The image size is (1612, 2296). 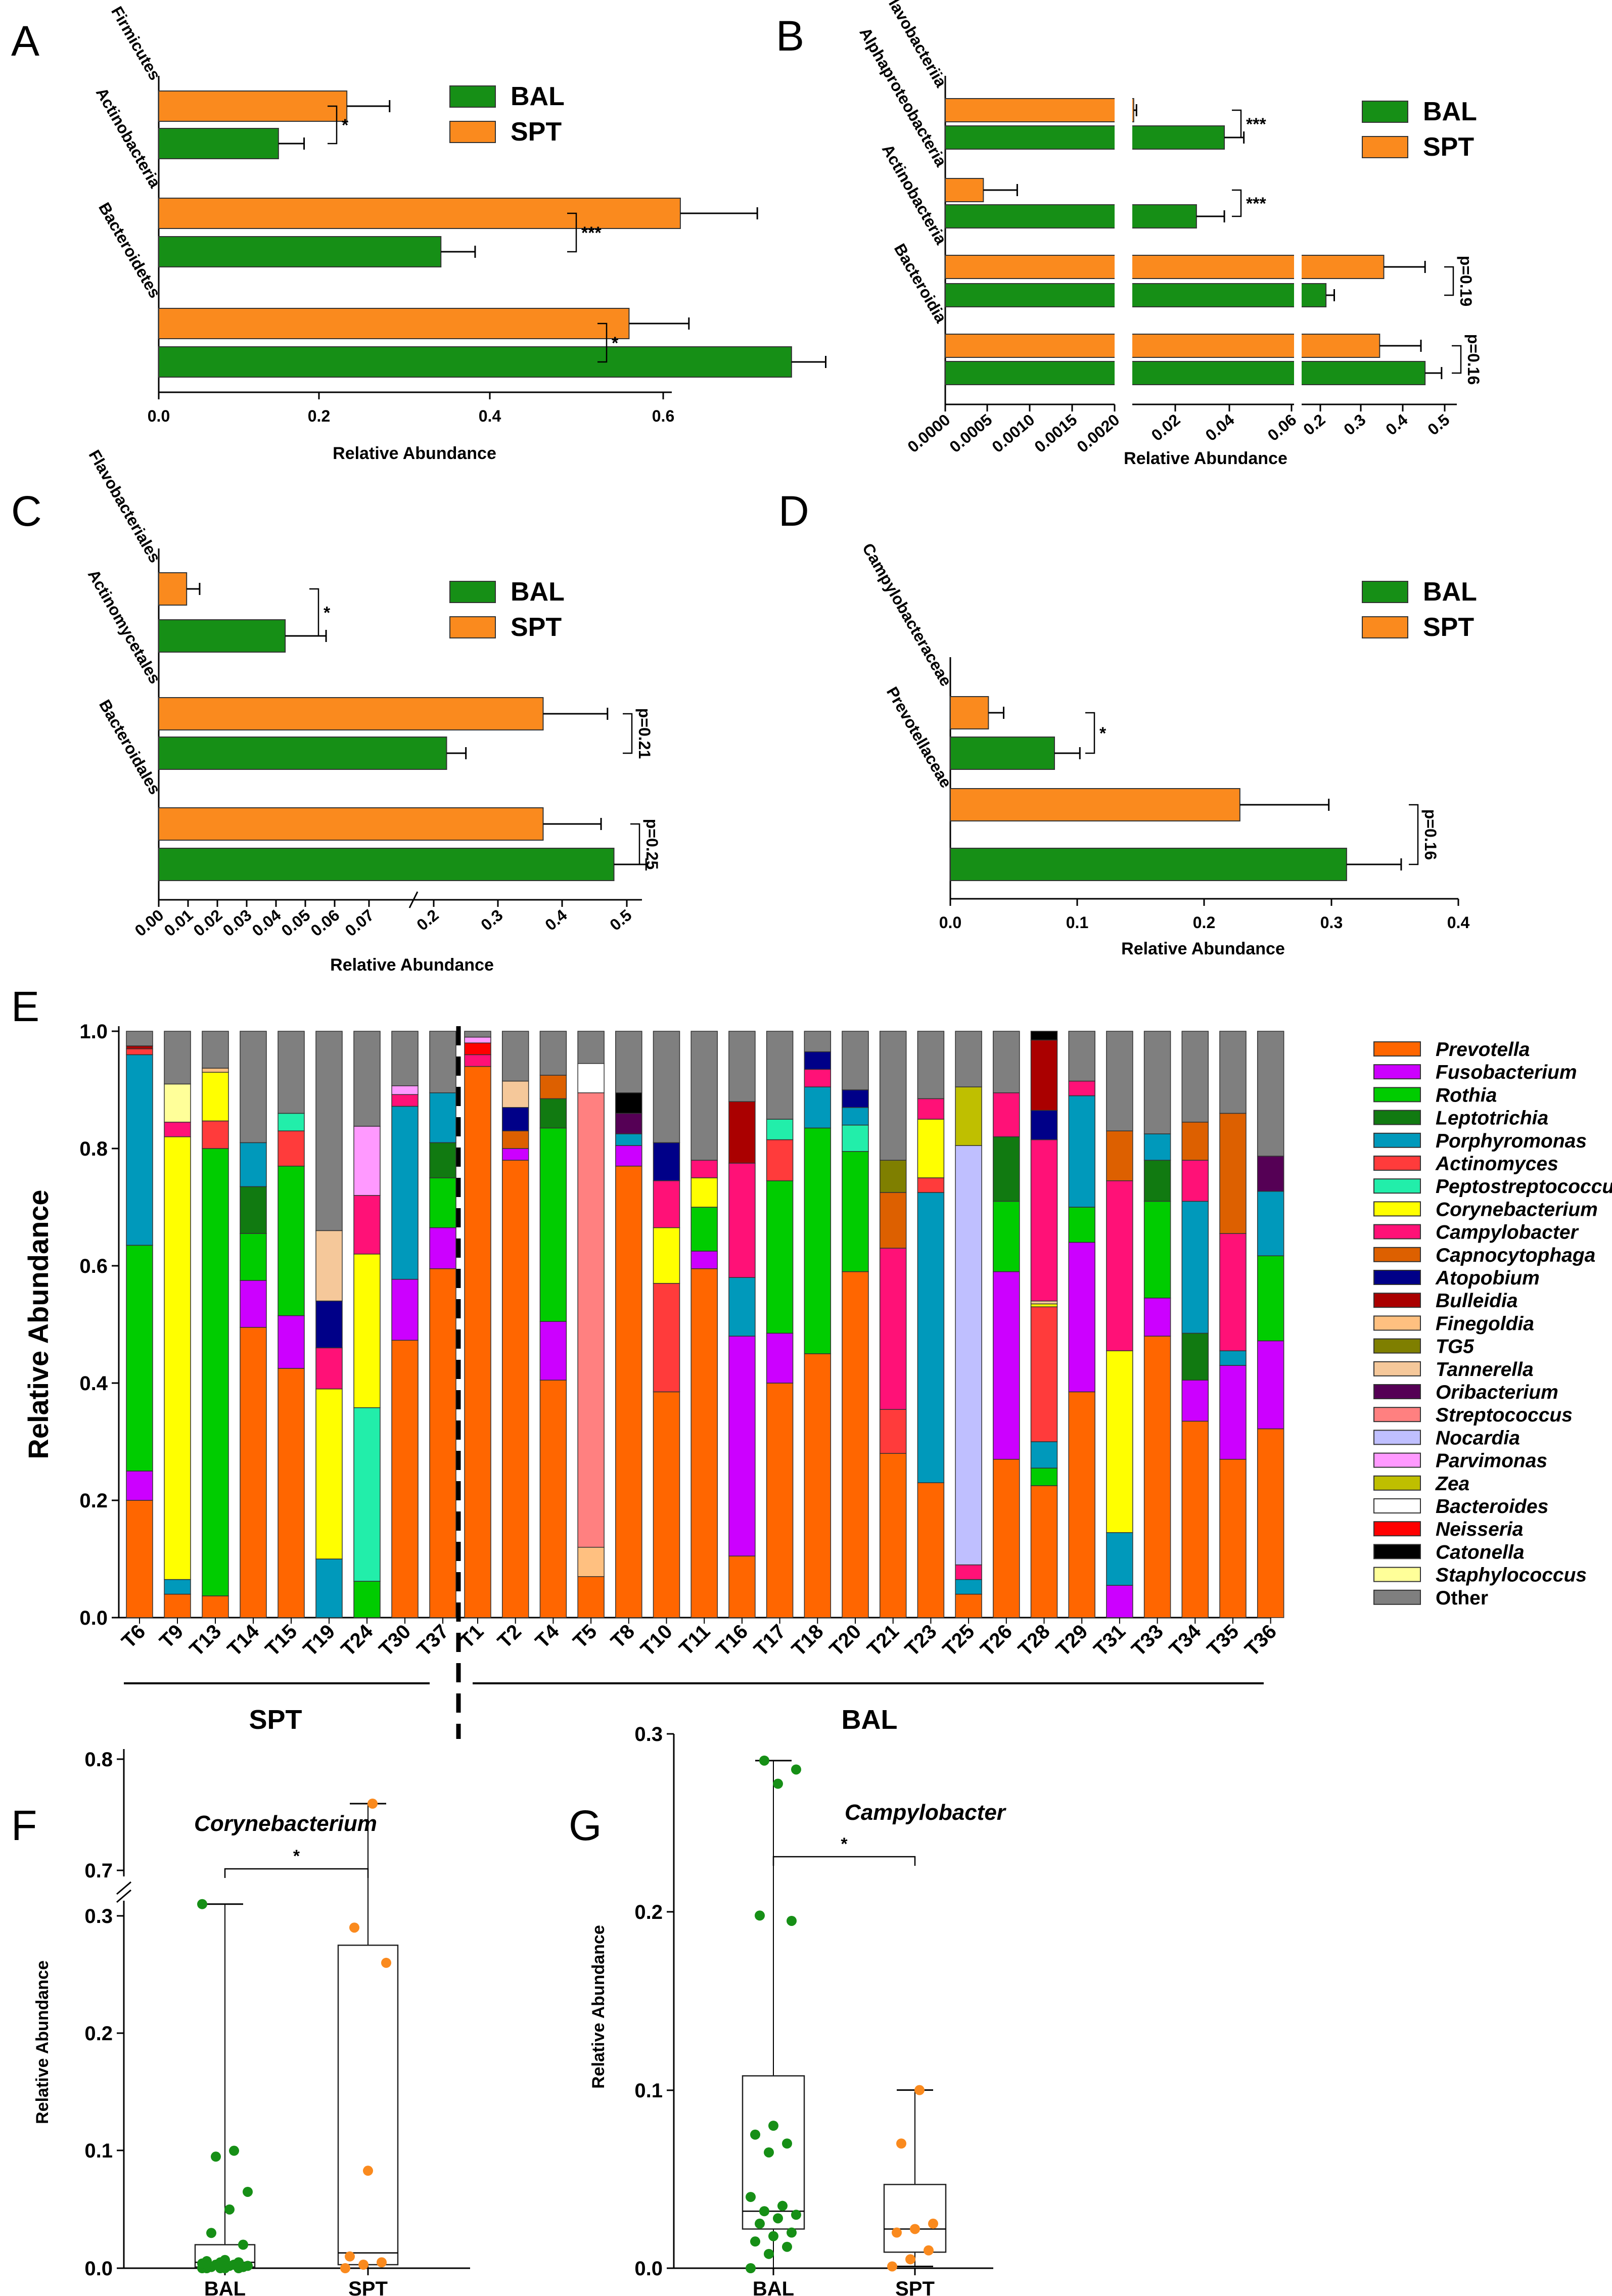 I want to click on panel-E-legend-swatch-parvimonas, so click(x=1397, y=1460).